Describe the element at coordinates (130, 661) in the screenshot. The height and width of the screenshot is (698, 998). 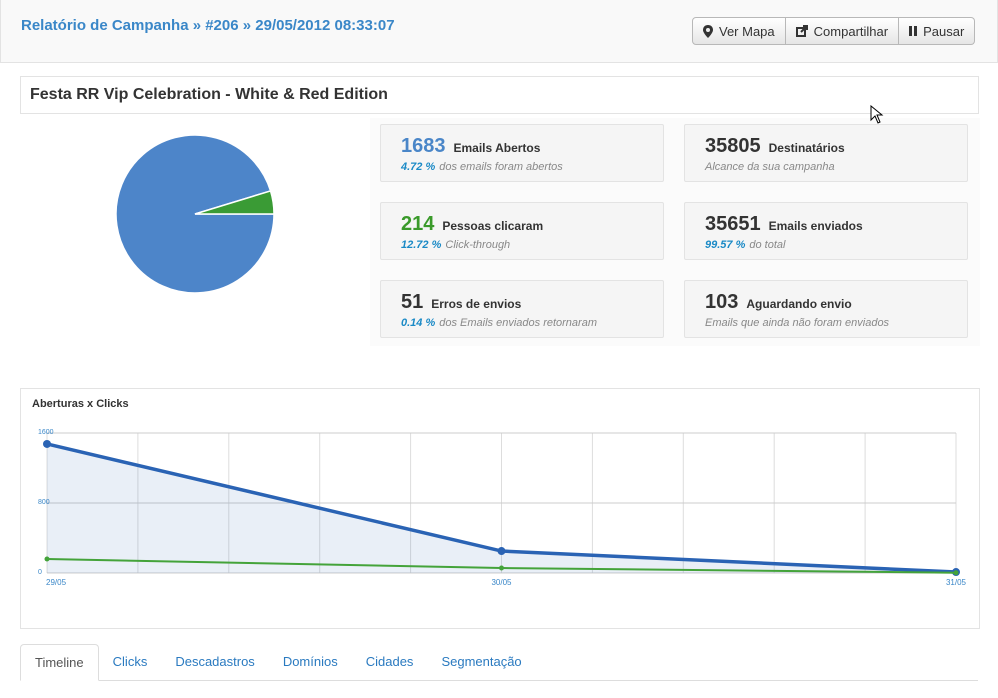
I see `tab: Clicks` at that location.